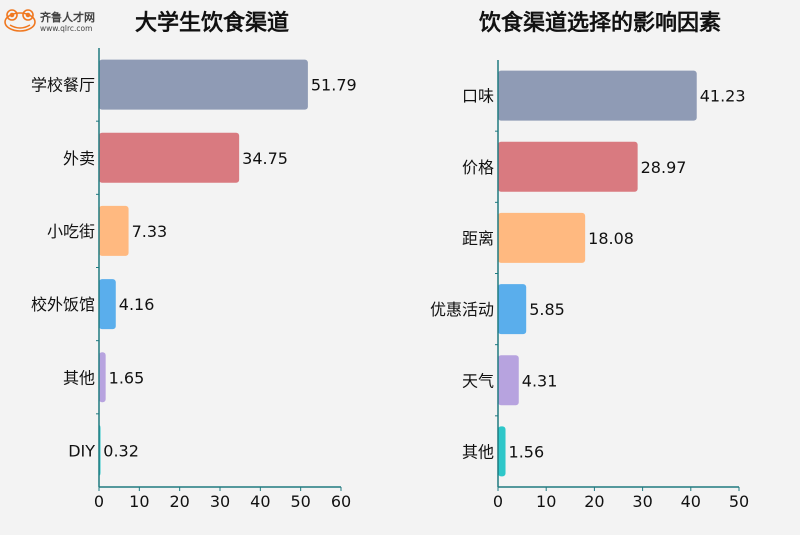  Describe the element at coordinates (20, 20) in the screenshot. I see `frog-icon` at that location.